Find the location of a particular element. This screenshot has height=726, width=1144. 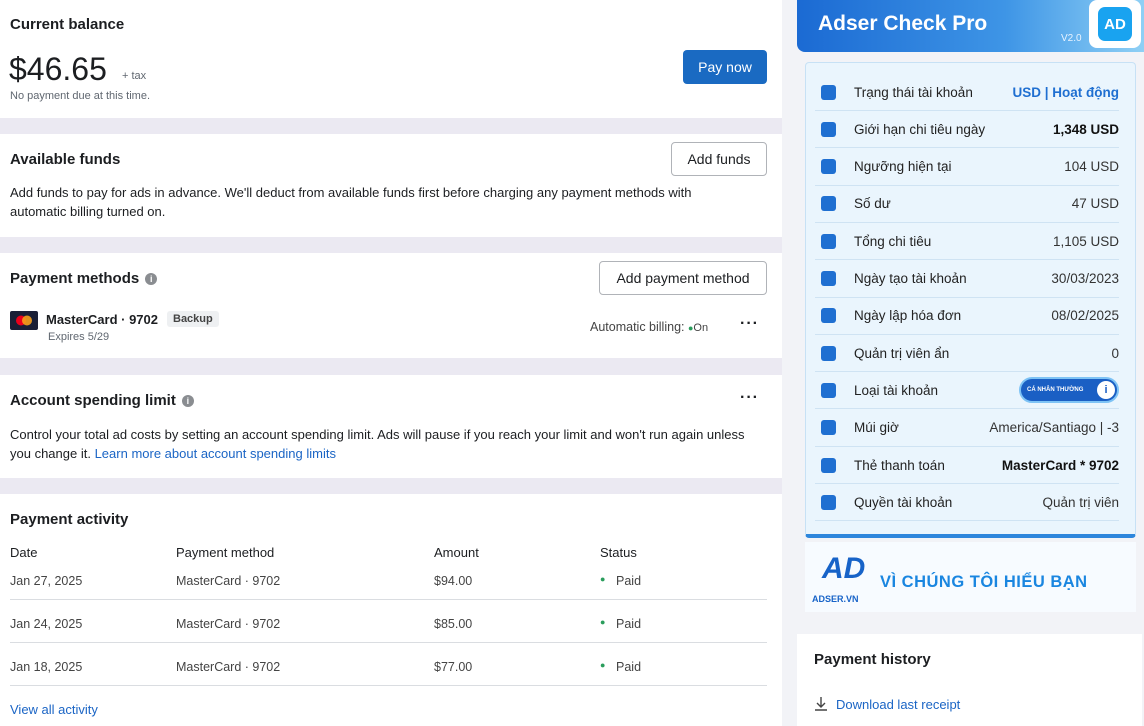

billing-label: Automatic billing: is located at coordinates (637, 327).